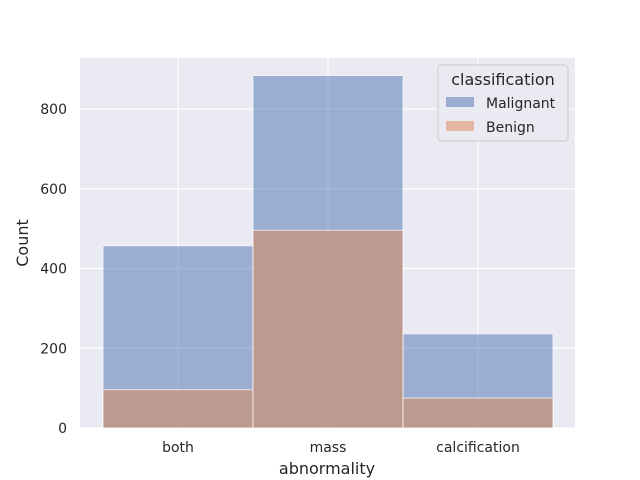 This screenshot has width=640, height=480. What do you see at coordinates (62, 429) in the screenshot?
I see `y-tick-label-0: 0` at bounding box center [62, 429].